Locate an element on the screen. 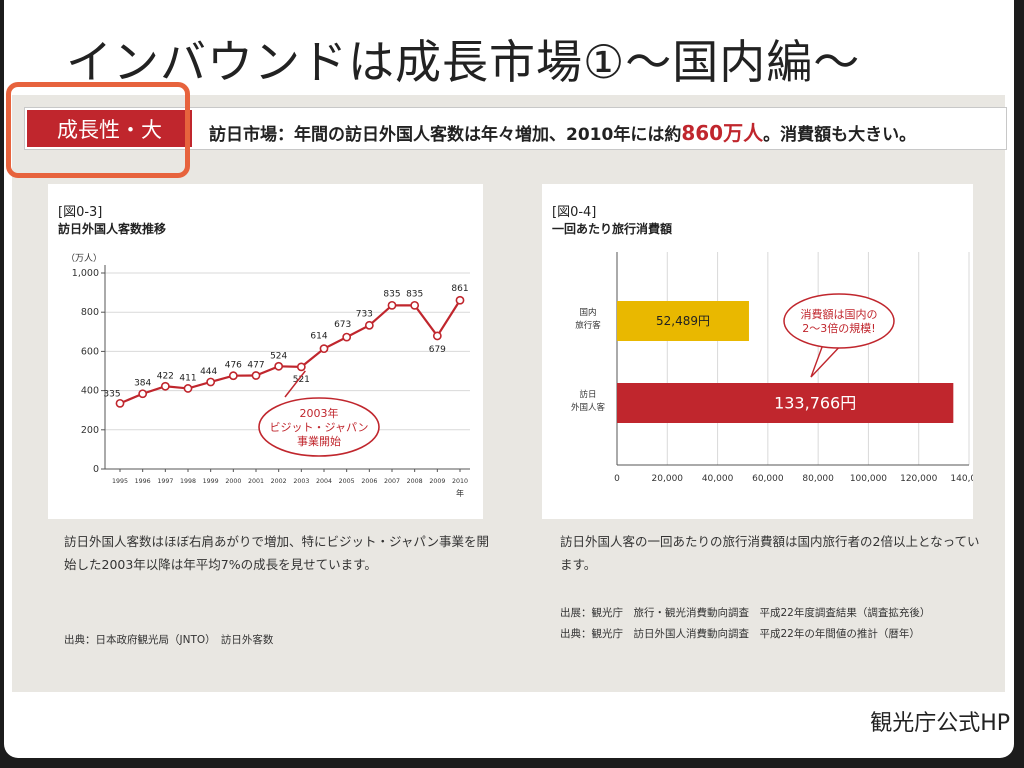 This screenshot has width=1024, height=768. y-tick-label: 600 is located at coordinates (90, 351).